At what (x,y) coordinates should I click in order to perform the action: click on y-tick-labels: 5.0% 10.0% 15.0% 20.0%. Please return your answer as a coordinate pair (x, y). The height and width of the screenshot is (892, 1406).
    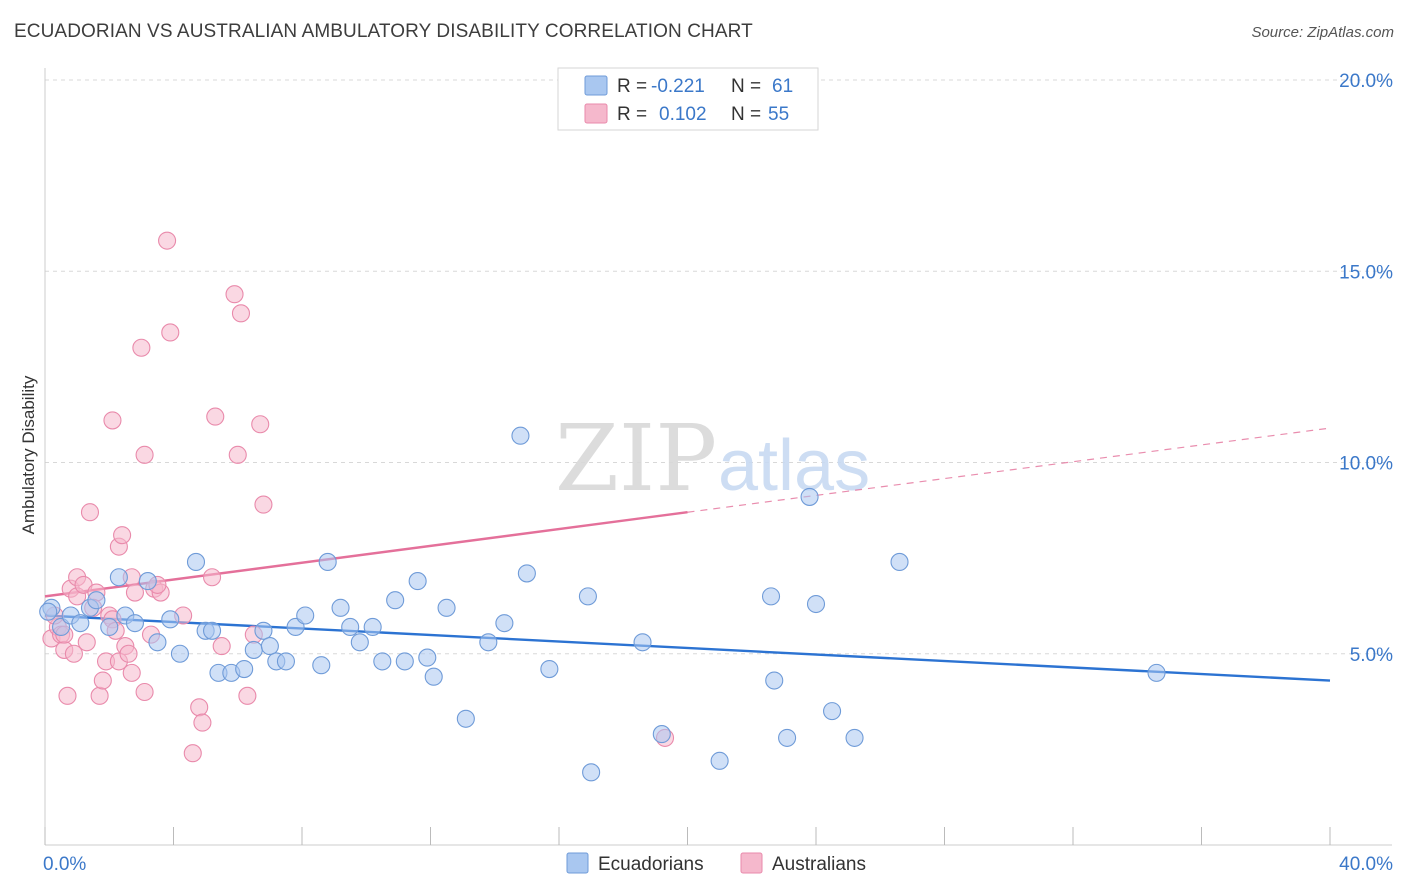
    Looking at the image, I should click on (1366, 368).